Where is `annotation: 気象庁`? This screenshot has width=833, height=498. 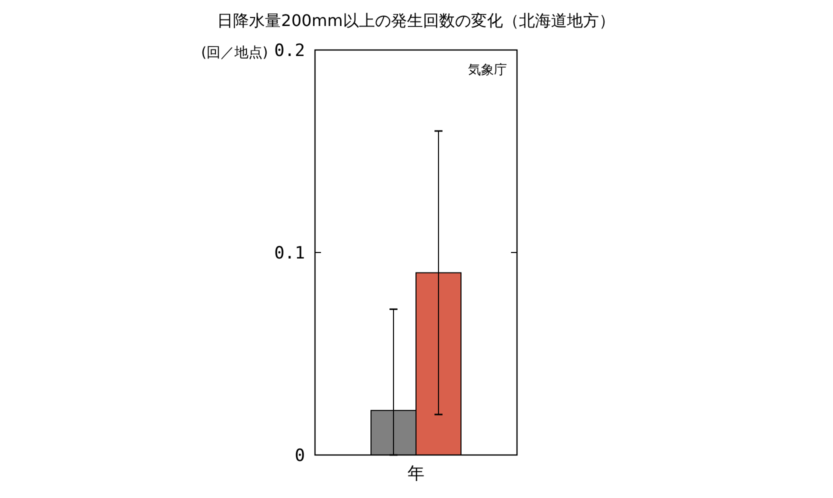
annotation: 気象庁 is located at coordinates (487, 70).